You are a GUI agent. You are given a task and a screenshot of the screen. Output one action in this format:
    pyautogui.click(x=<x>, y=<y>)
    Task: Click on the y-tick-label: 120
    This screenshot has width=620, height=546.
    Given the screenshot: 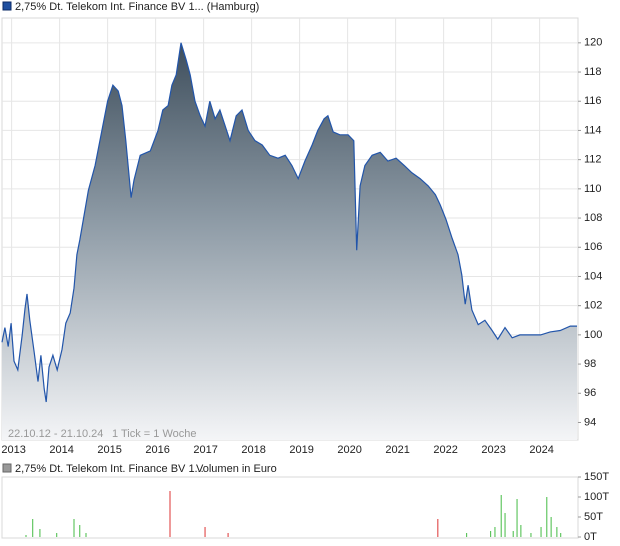 What is the action you would take?
    pyautogui.click(x=593, y=43)
    